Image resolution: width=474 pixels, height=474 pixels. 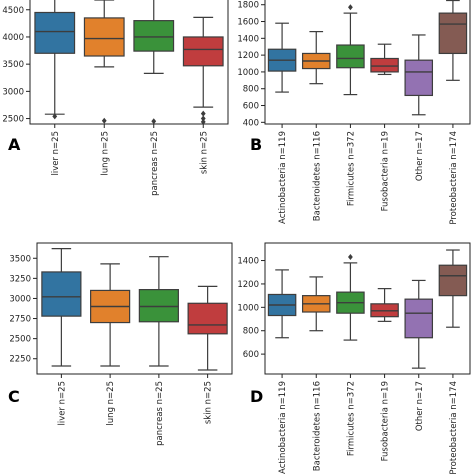 I want to click on y-tick-label: 4500, so click(x=13, y=11).